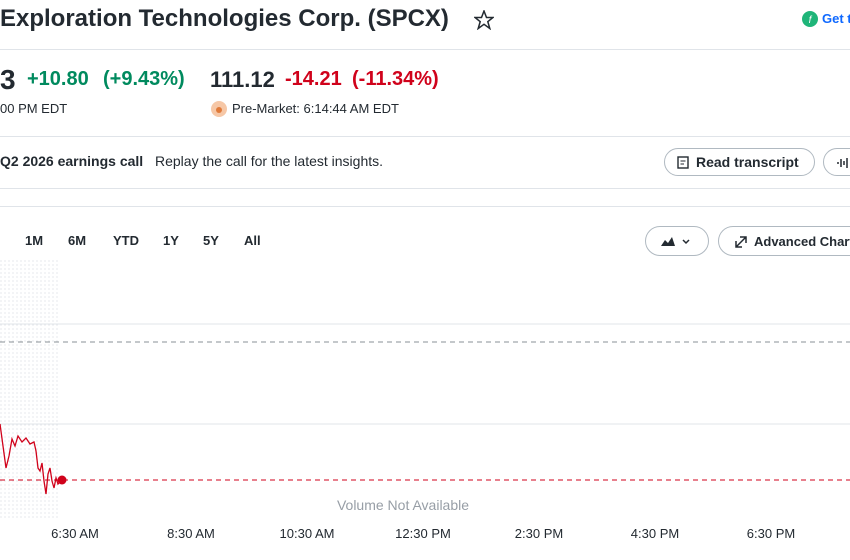  Describe the element at coordinates (802, 241) in the screenshot. I see `advanced-chart-label: Advanced Chart` at that location.